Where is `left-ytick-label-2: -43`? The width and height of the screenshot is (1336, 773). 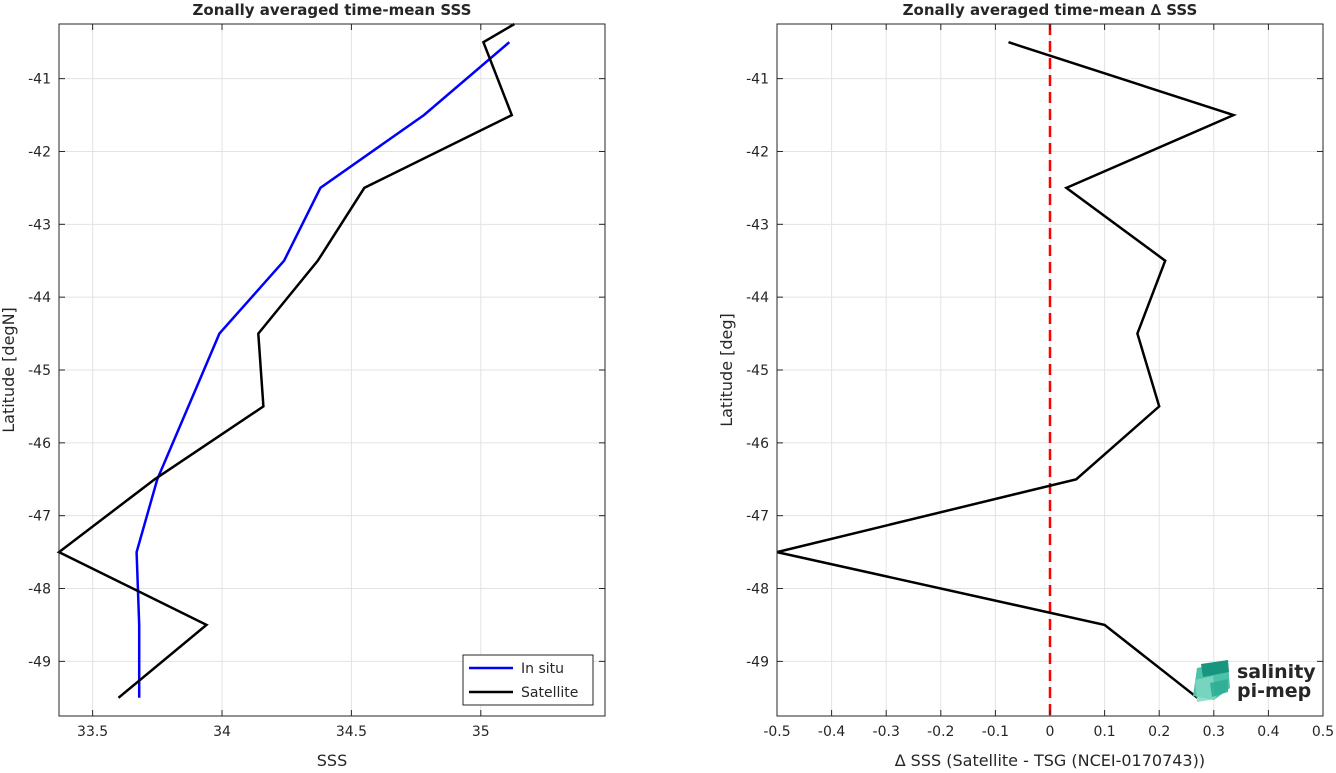
left-ytick-label-2: -43 is located at coordinates (39, 225).